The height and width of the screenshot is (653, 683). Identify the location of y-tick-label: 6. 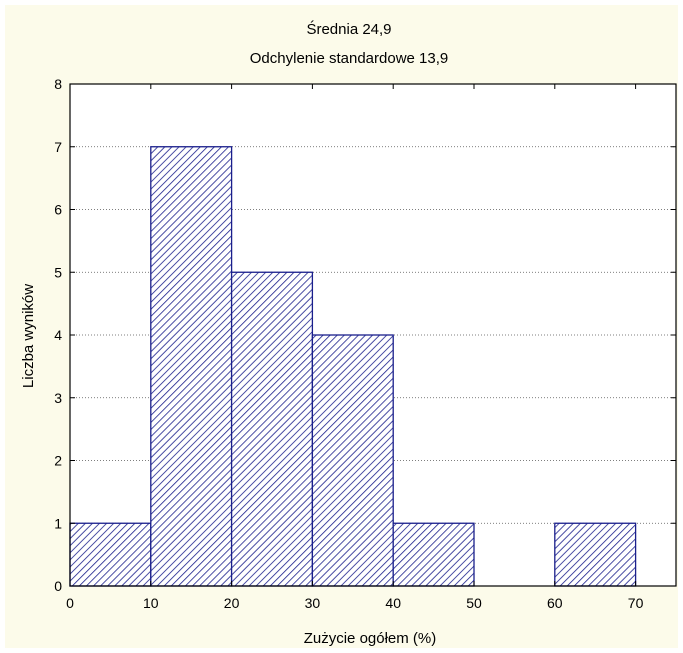
(58, 210).